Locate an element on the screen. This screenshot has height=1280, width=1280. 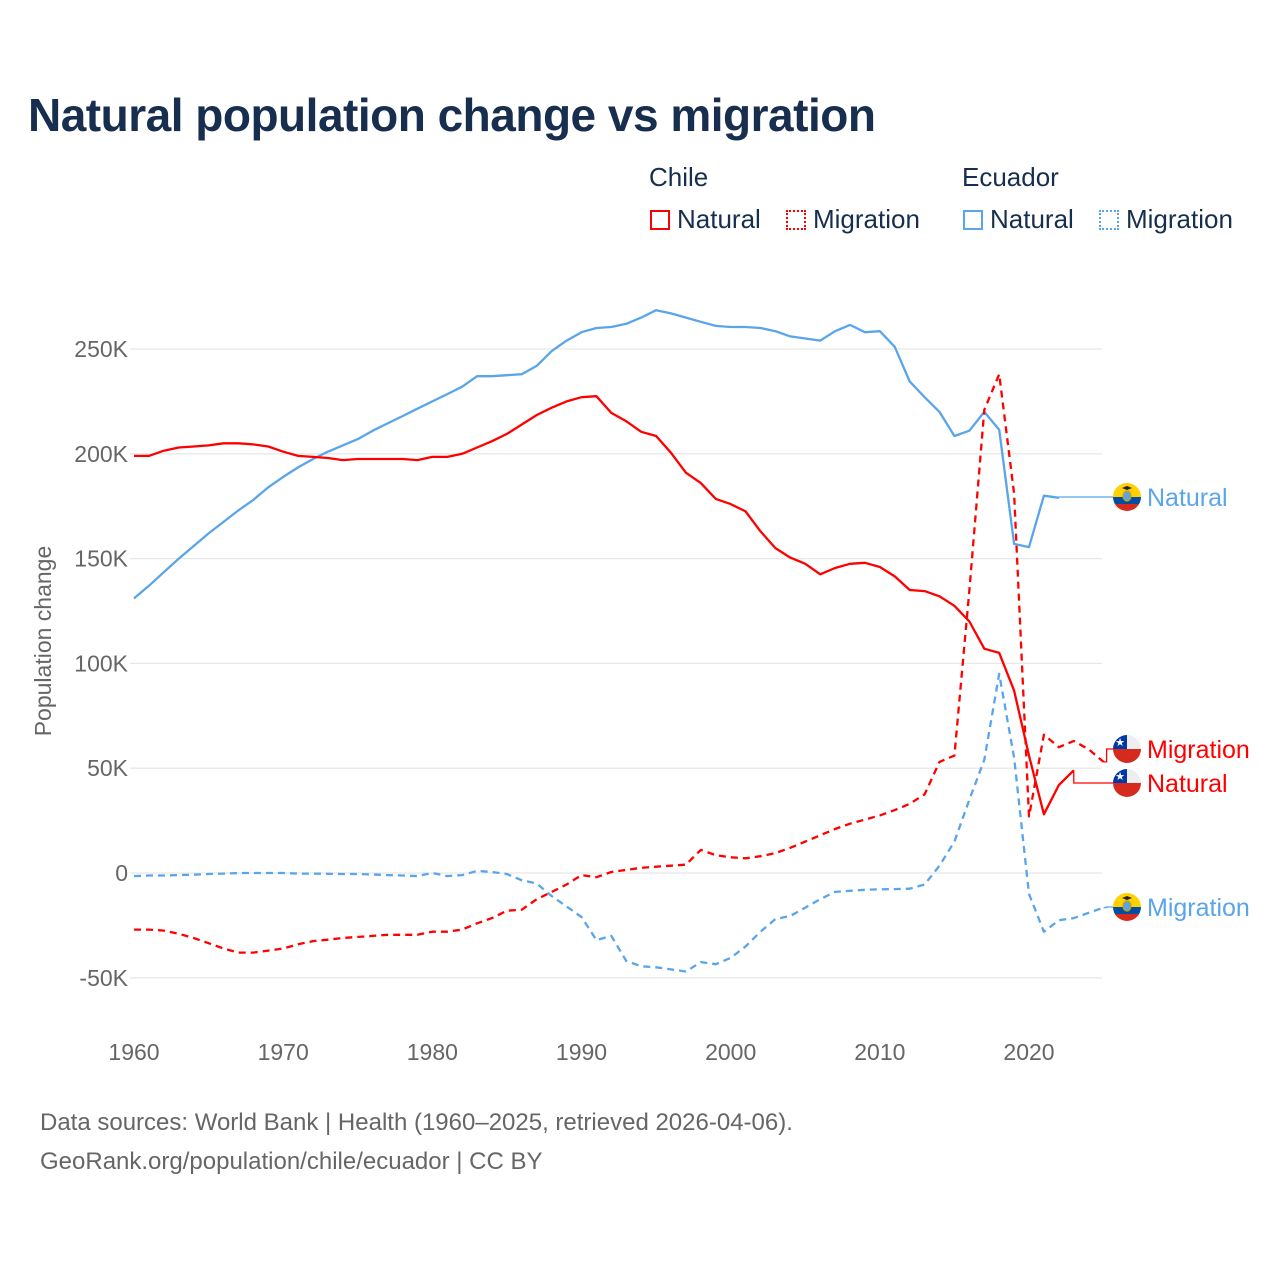
legend-chile-migration: Migration is located at coordinates (853, 219).